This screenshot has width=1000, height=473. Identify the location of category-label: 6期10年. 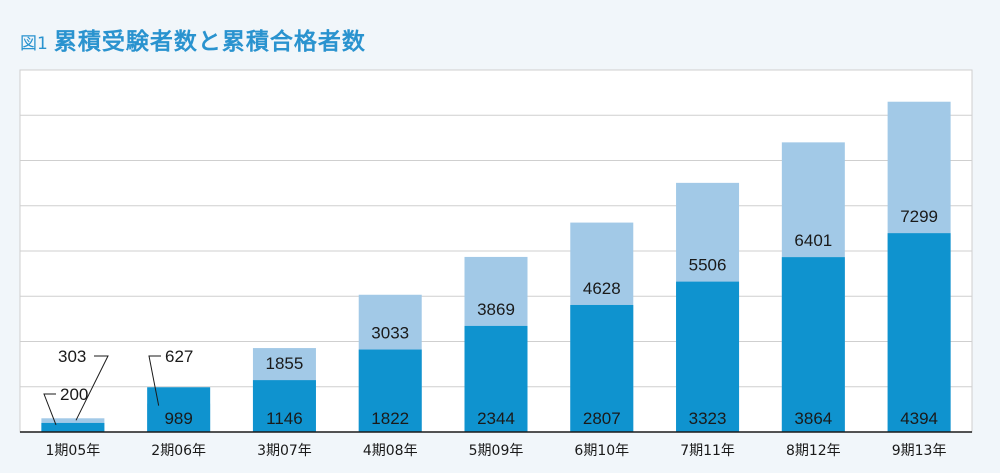
(601, 451).